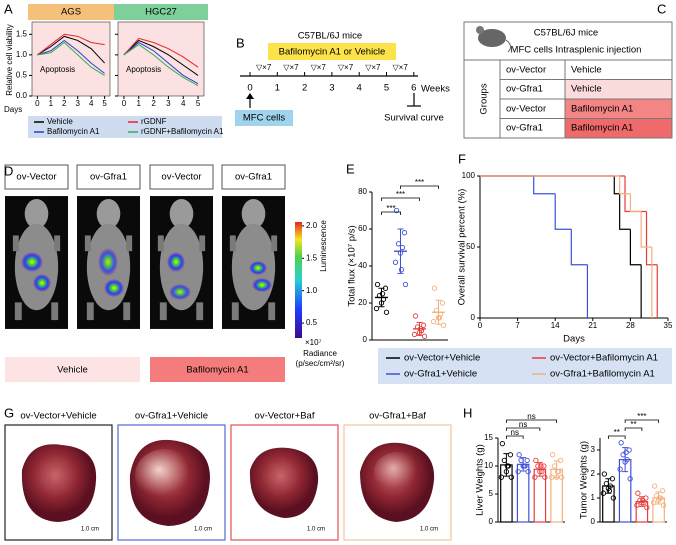 The height and width of the screenshot is (545, 676). Describe the element at coordinates (8, 170) in the screenshot. I see `panel-label: D` at that location.